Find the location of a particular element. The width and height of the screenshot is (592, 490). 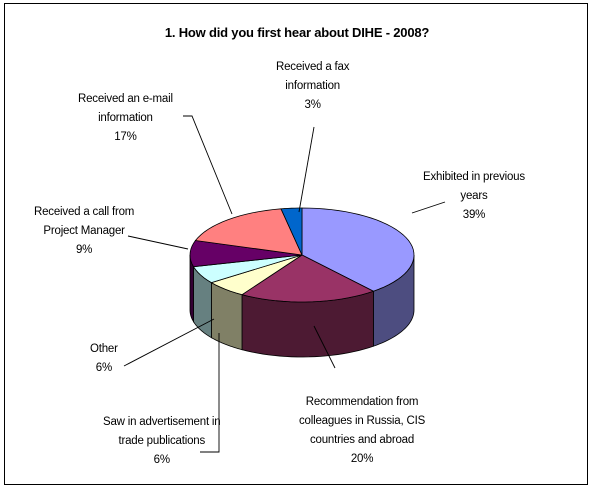

leader-line-call is located at coordinates (158, 242).